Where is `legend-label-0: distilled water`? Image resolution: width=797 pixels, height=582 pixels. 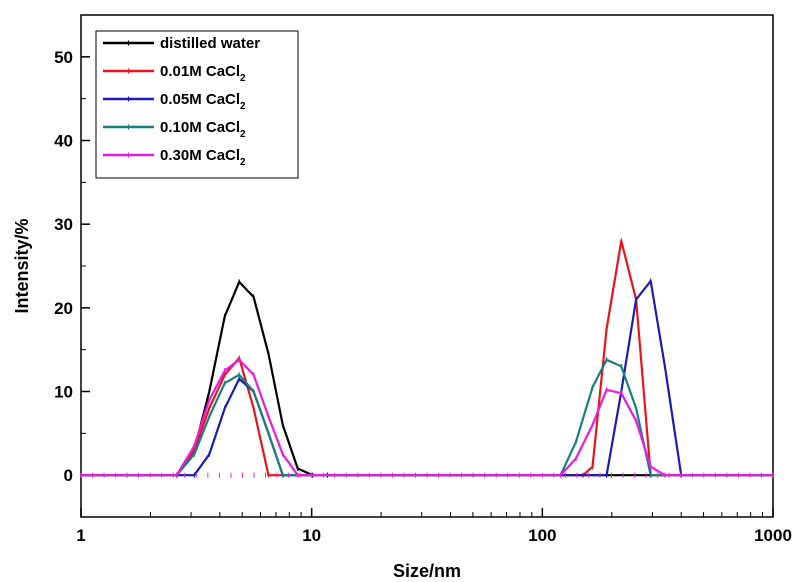
legend-label-0: distilled water is located at coordinates (210, 43).